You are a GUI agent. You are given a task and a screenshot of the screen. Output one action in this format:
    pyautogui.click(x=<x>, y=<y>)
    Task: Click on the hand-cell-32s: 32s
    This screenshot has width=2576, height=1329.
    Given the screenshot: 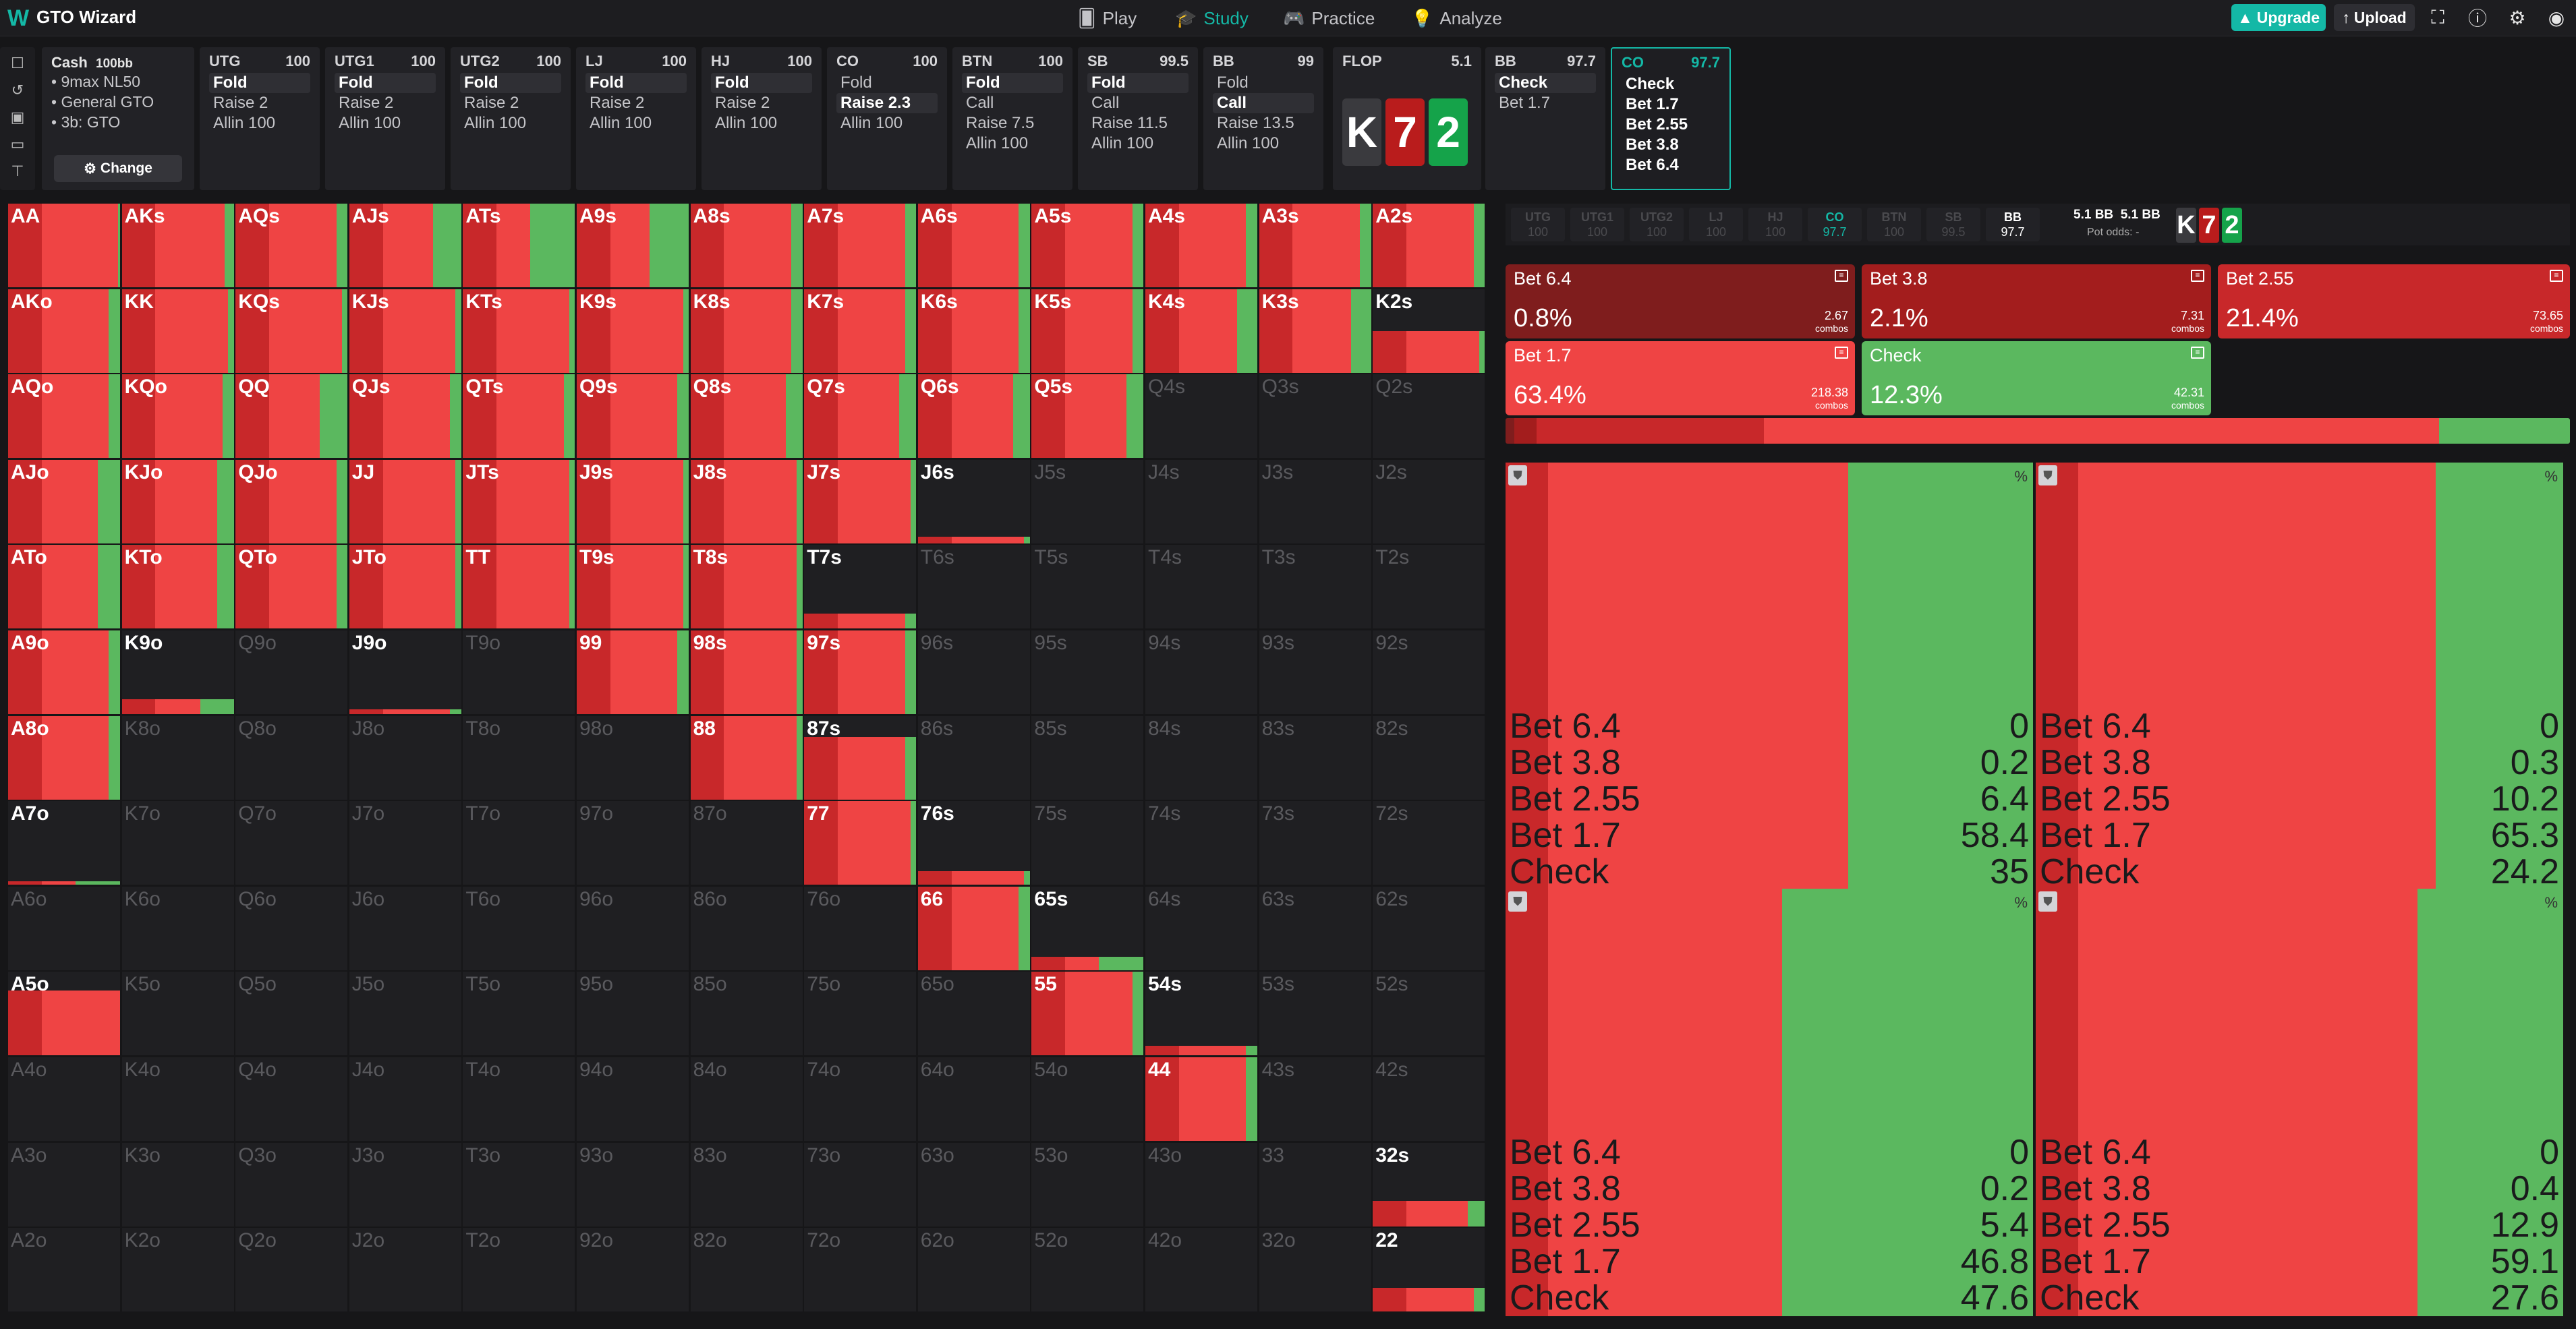 What is the action you would take?
    pyautogui.click(x=1429, y=1184)
    